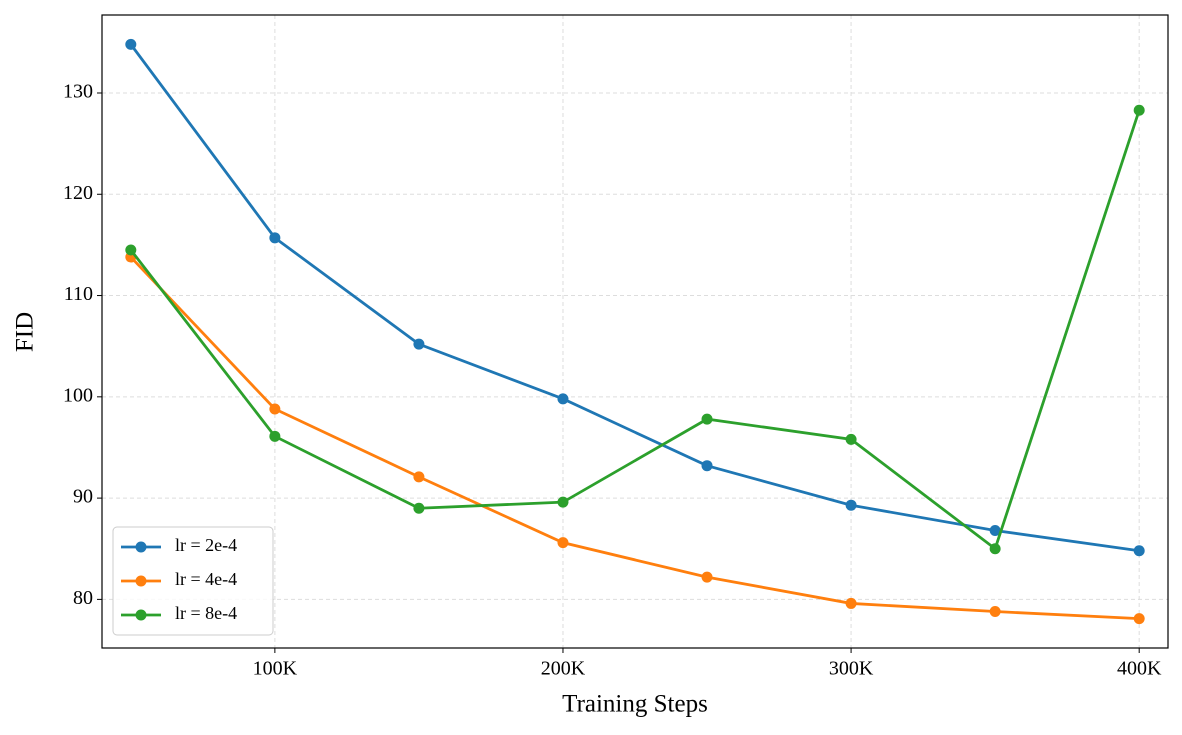 Image resolution: width=1182 pixels, height=735 pixels. What do you see at coordinates (25, 332) in the screenshot?
I see `y-axis-label: FID` at bounding box center [25, 332].